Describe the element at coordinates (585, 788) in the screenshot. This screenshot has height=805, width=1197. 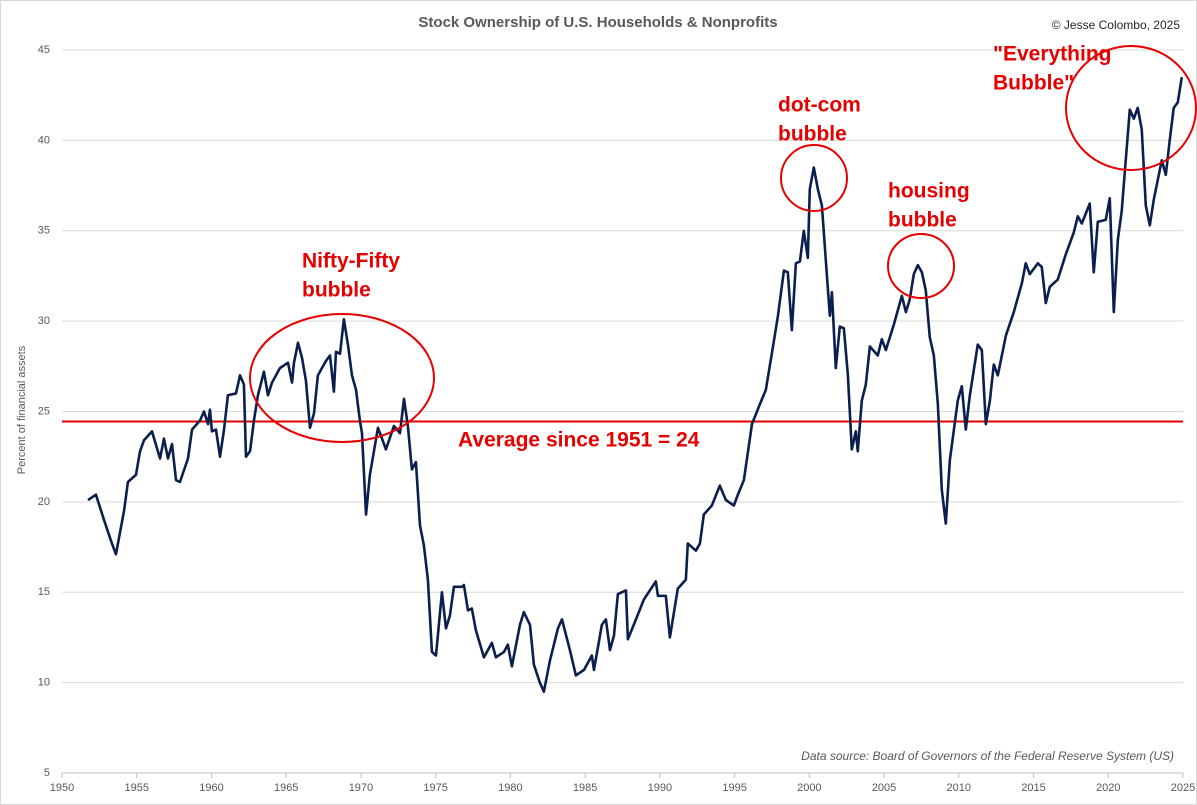
I see `x-tick-label: 1985` at that location.